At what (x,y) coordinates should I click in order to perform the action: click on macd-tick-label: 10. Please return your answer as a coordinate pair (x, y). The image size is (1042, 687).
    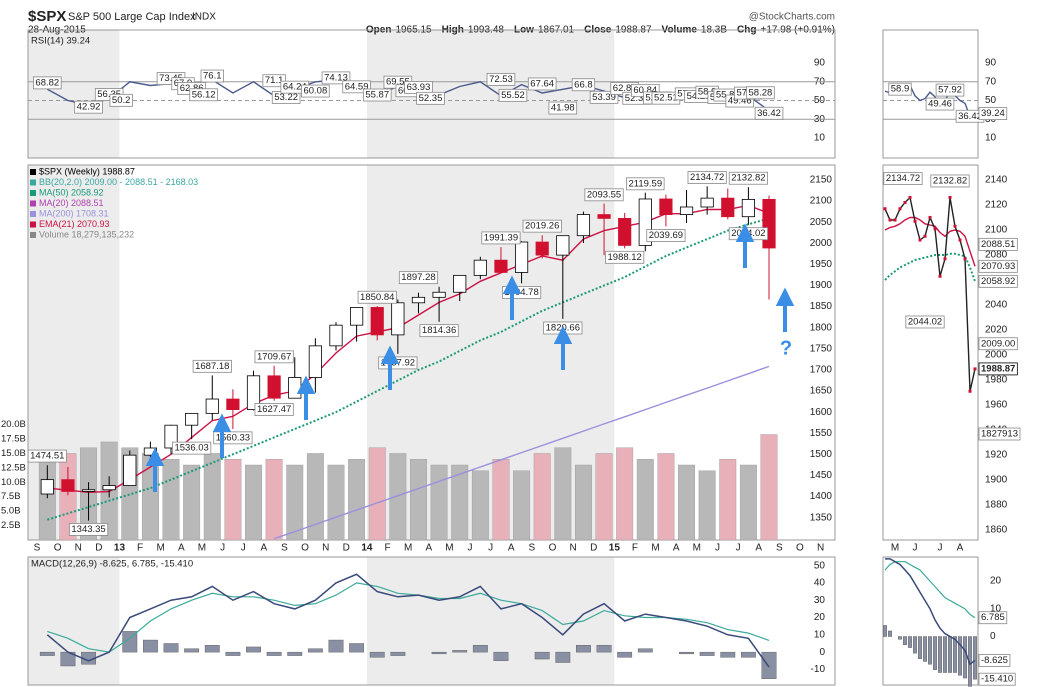
    Looking at the image, I should click on (996, 608).